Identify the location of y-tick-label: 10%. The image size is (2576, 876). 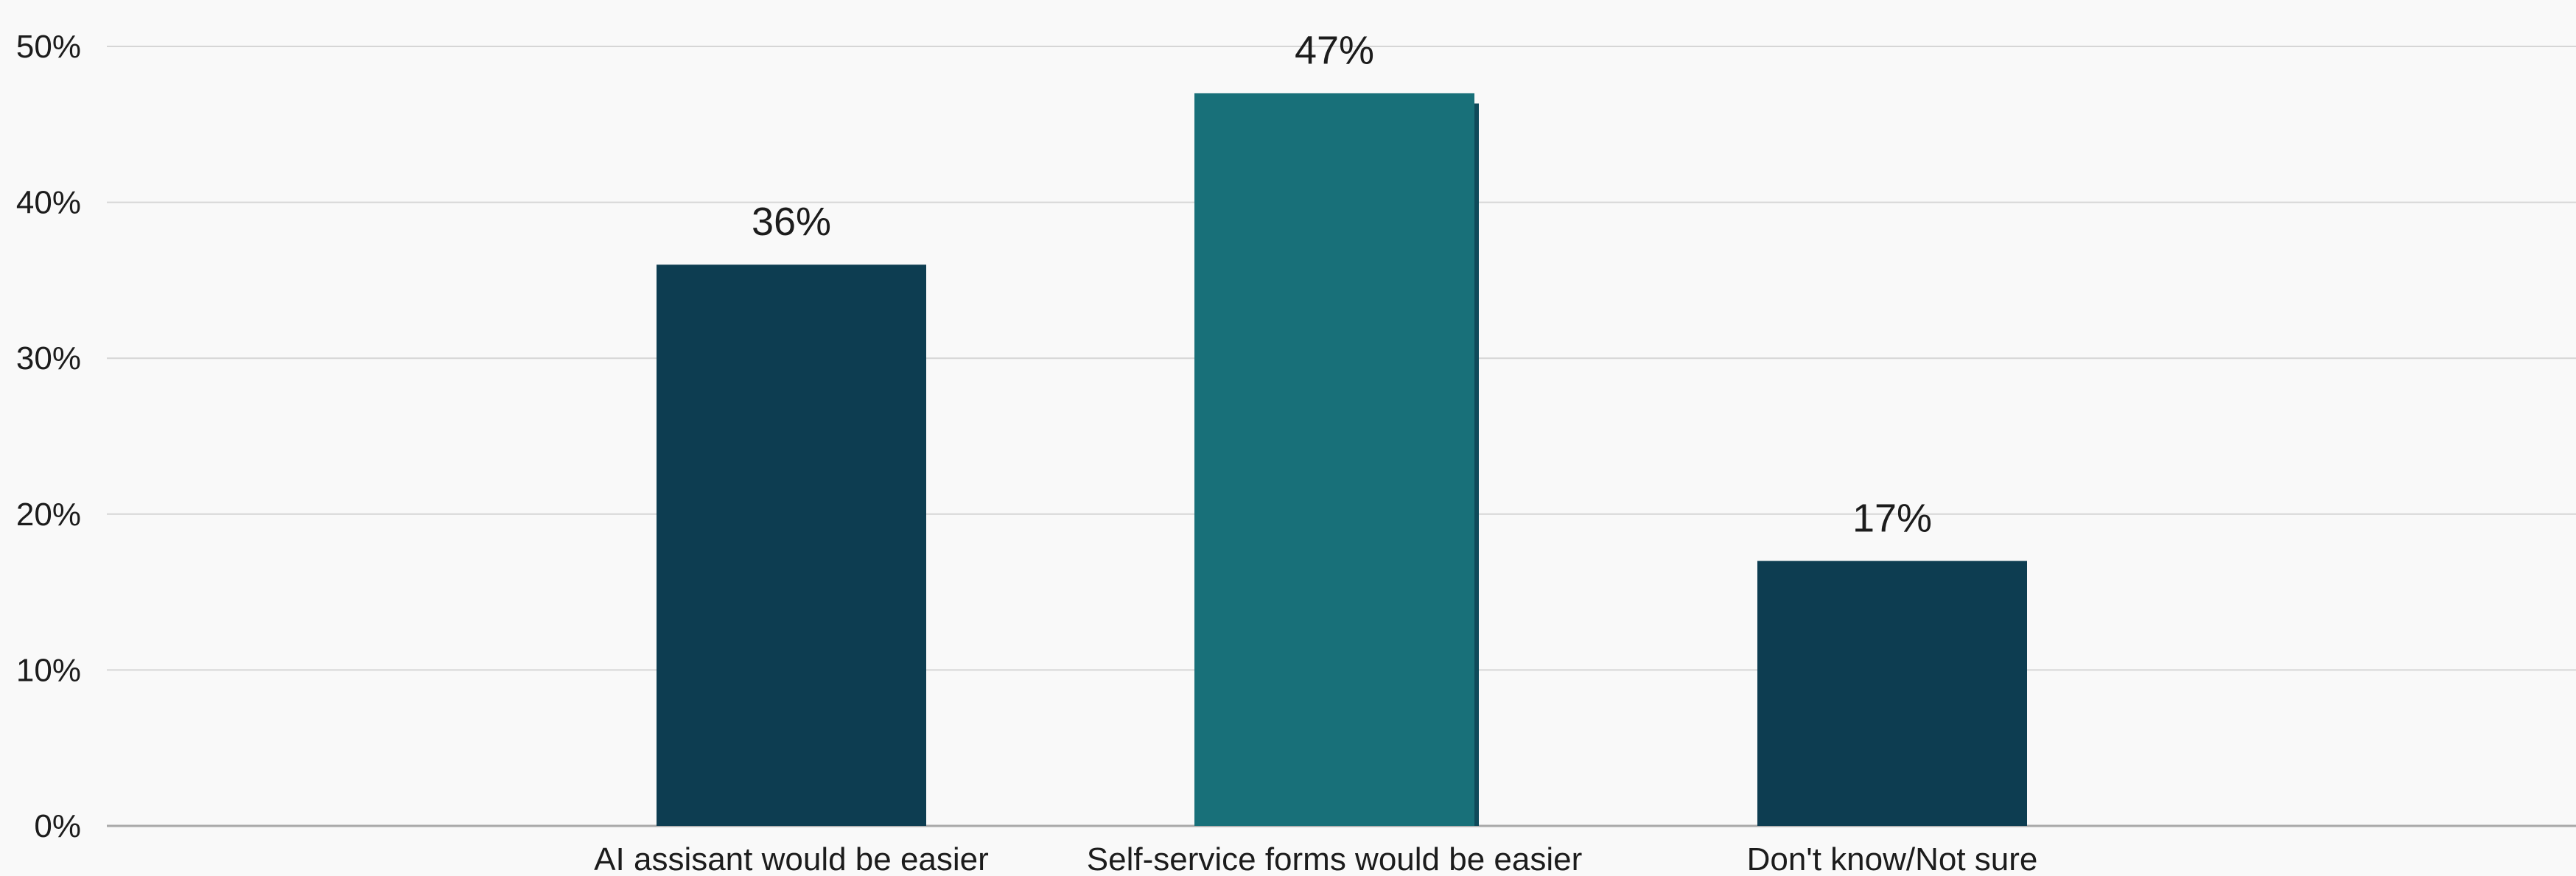
(48, 670).